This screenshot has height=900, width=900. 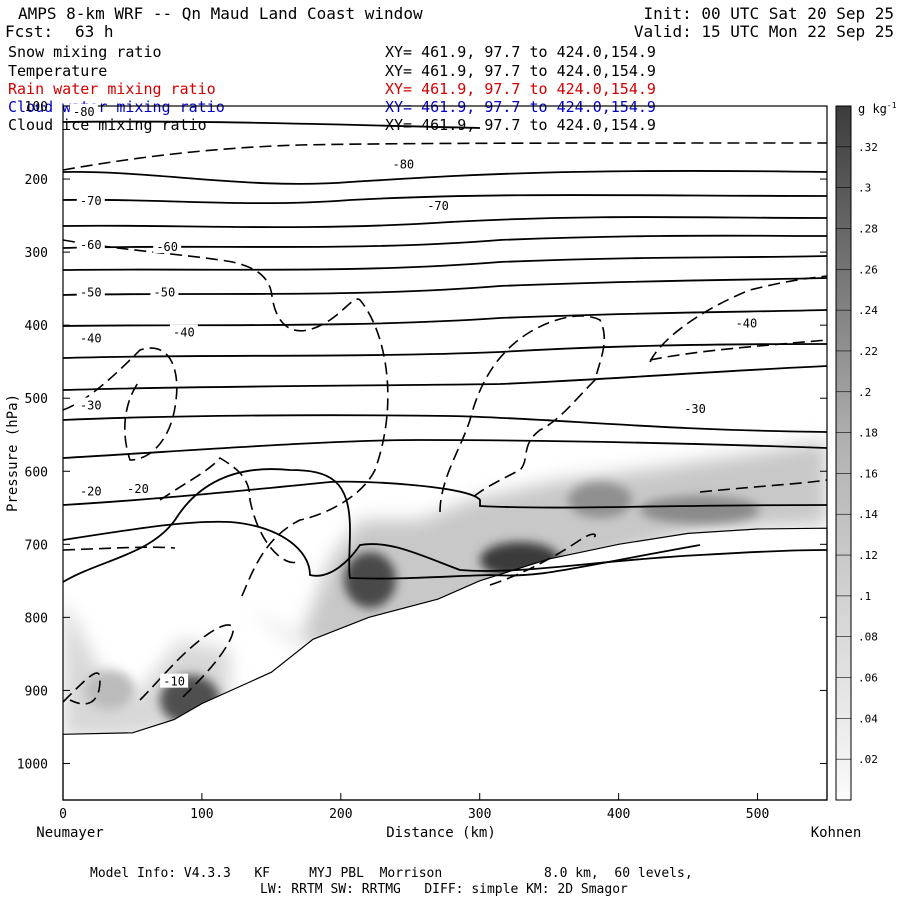 What do you see at coordinates (864, 392) in the screenshot?
I see `colorbar-tick-label: .2` at bounding box center [864, 392].